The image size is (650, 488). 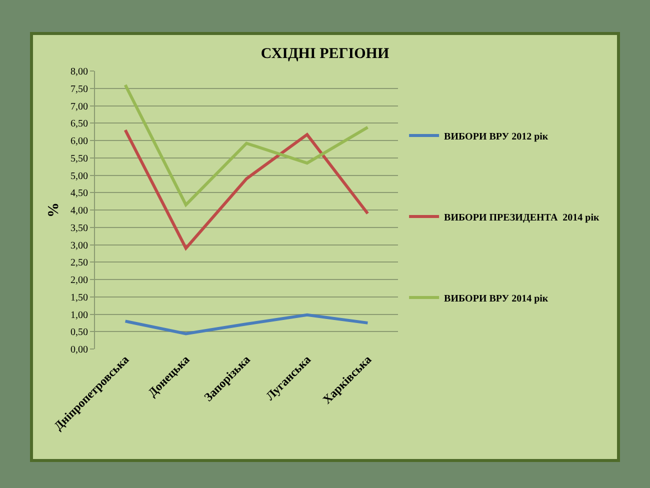 What do you see at coordinates (79, 332) in the screenshot?
I see `y-tick-label: 0,50` at bounding box center [79, 332].